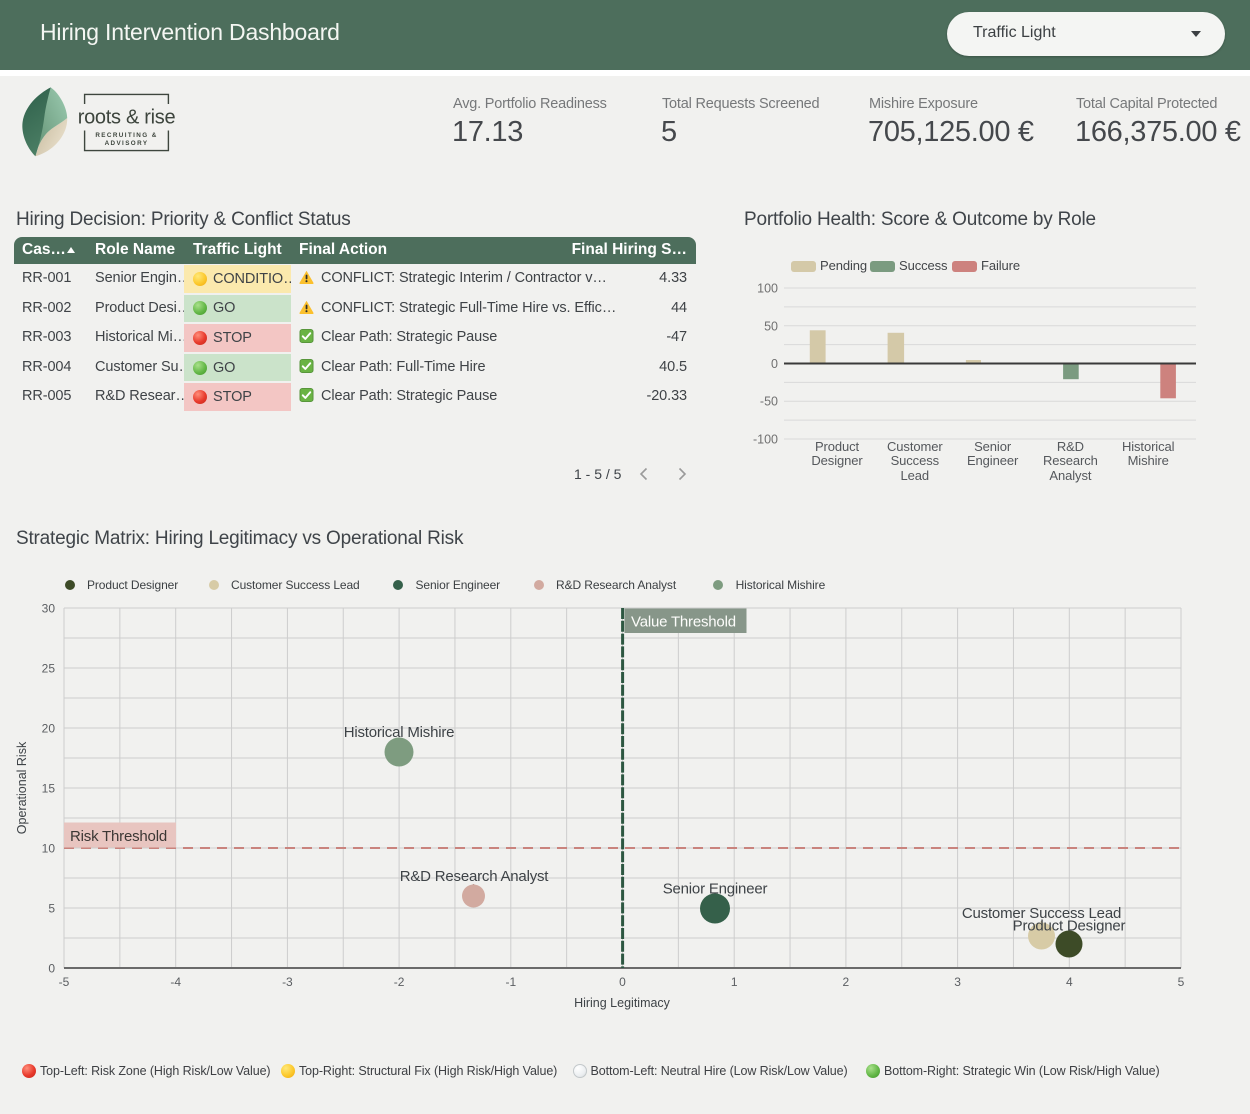  I want to click on svg-text: -3, so click(287, 982).